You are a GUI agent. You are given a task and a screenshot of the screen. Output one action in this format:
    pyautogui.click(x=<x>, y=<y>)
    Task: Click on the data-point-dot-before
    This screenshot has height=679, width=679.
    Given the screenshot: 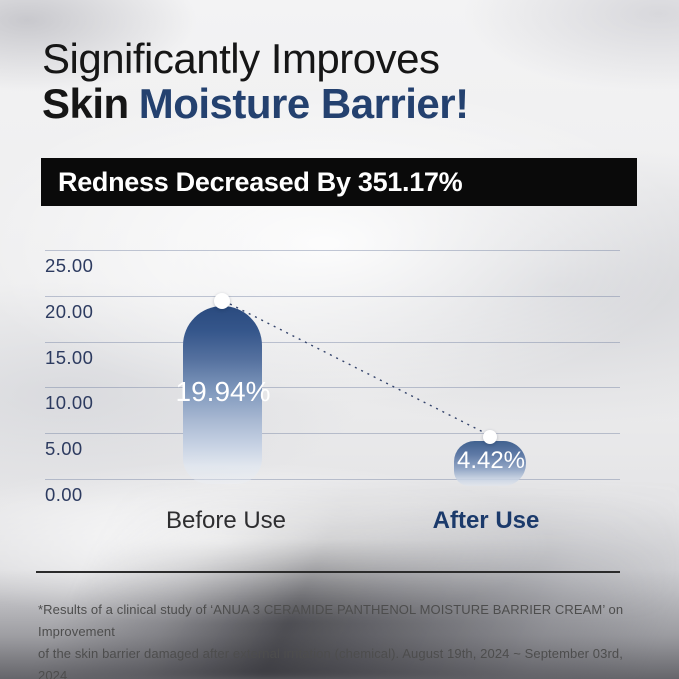 What is the action you would take?
    pyautogui.click(x=222, y=301)
    